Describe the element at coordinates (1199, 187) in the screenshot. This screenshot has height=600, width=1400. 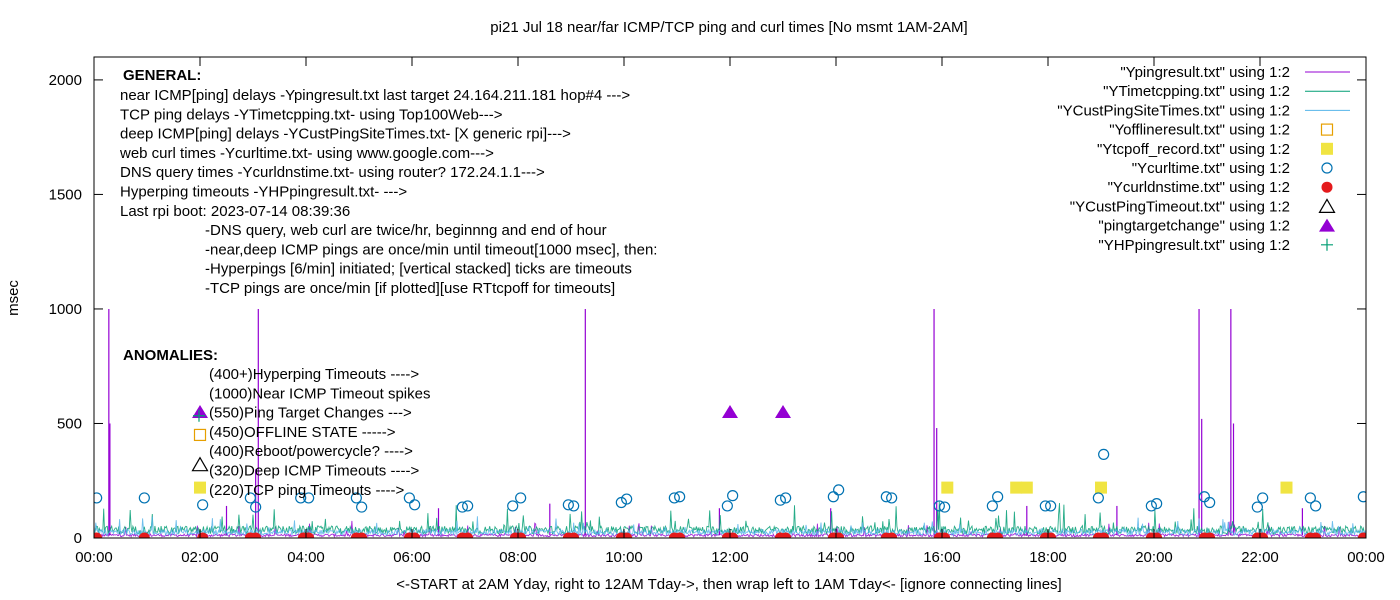
I see `legend-label-6: "Ycurldnstime.txt" using 1:2` at that location.